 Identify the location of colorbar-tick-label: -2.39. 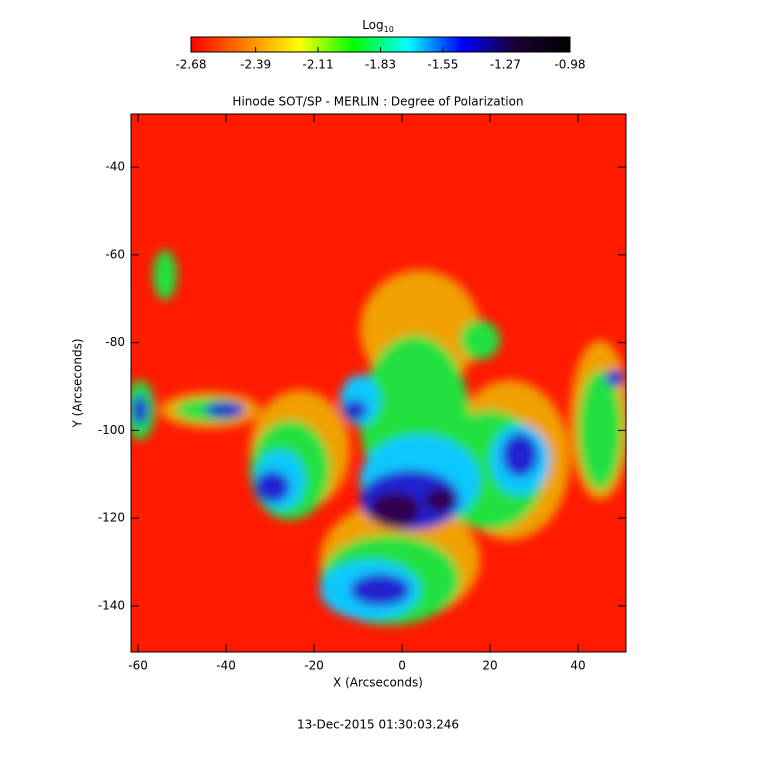
(255, 65).